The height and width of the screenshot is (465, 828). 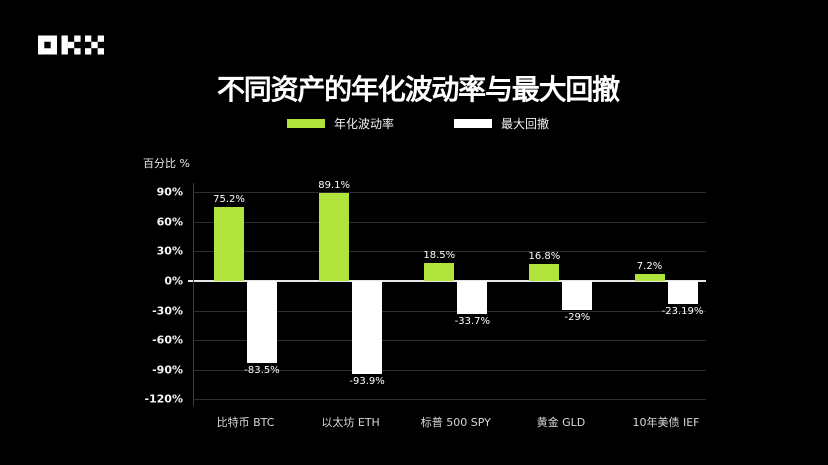 I want to click on y-tick-label: 30%, so click(x=169, y=251).